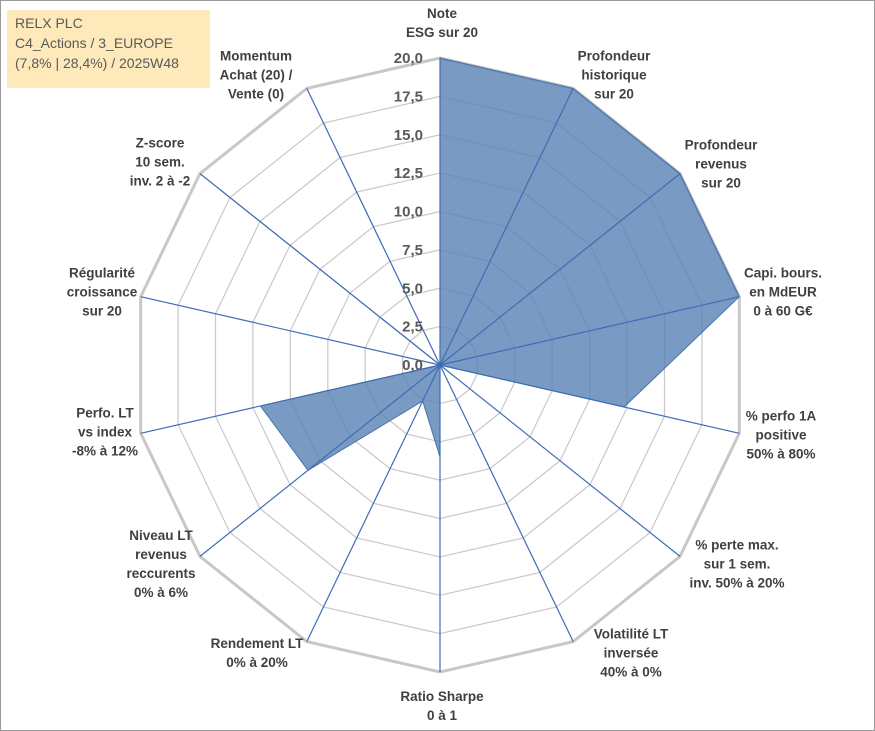  Describe the element at coordinates (160, 143) in the screenshot. I see `axis-label-line: Z-score` at that location.